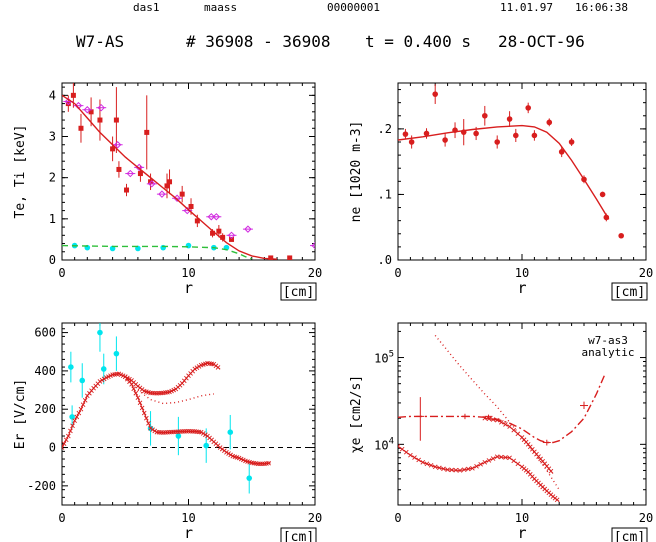  I want to click on plot-frame, so click(522, 171).